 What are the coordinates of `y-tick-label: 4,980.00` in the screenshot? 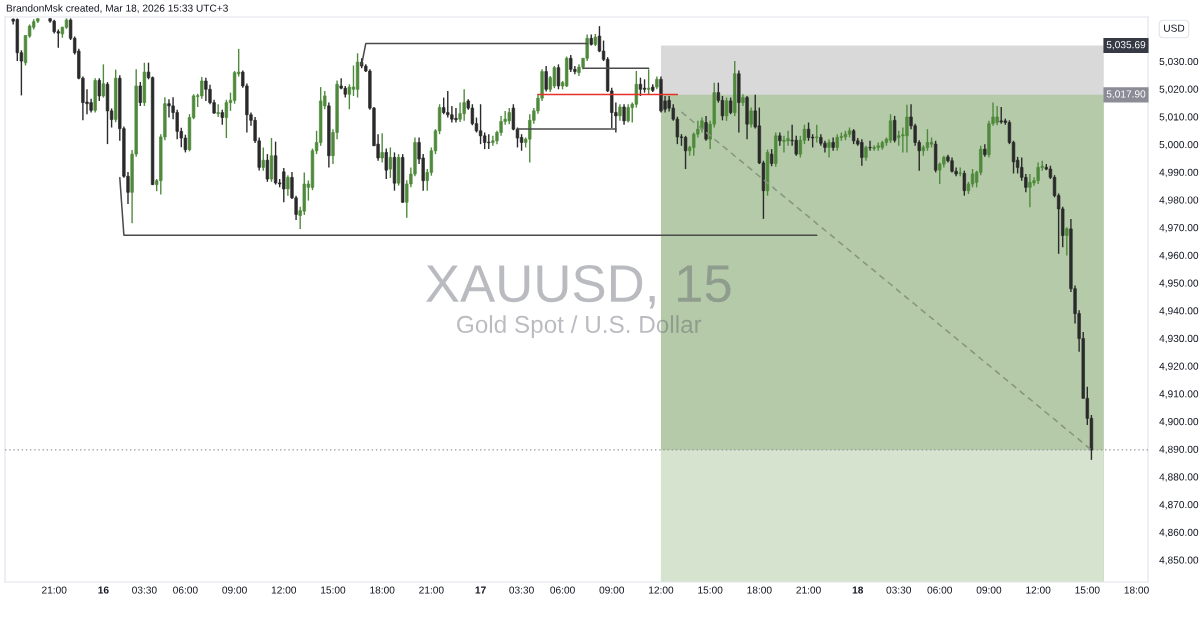 It's located at (1179, 200).